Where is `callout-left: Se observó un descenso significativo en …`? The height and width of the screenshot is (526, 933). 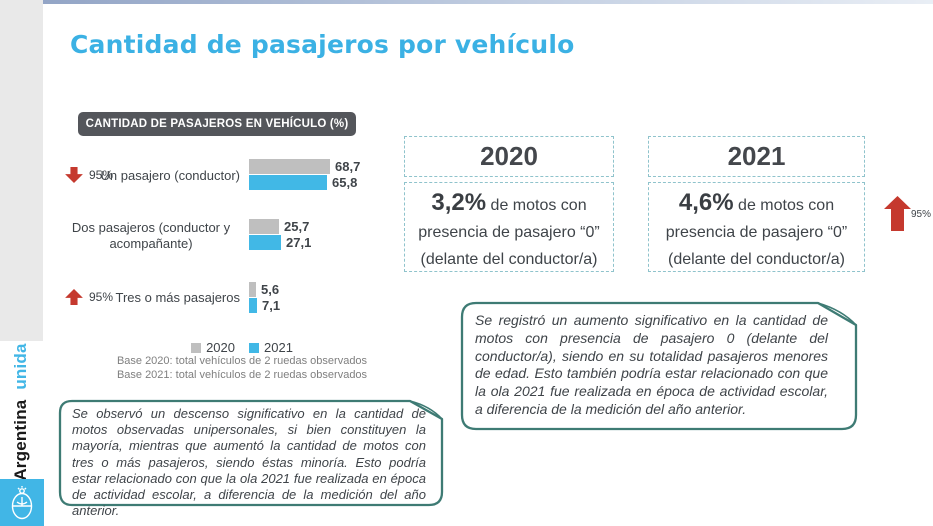 callout-left: Se observó un descenso significativo en … is located at coordinates (251, 458).